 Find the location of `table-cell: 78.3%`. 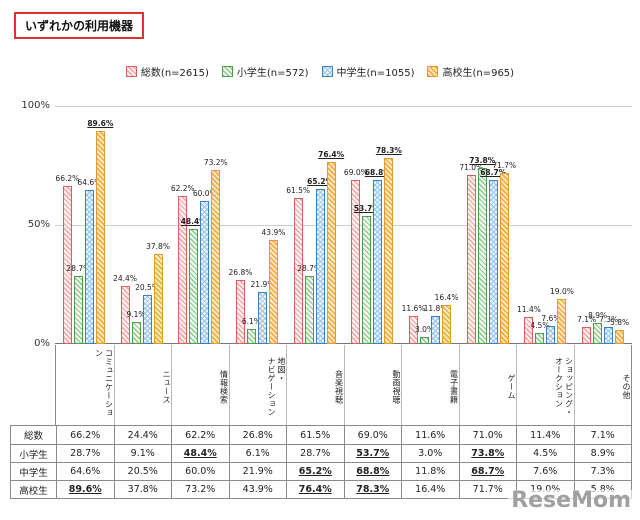

table-cell: 78.3% is located at coordinates (372, 489).